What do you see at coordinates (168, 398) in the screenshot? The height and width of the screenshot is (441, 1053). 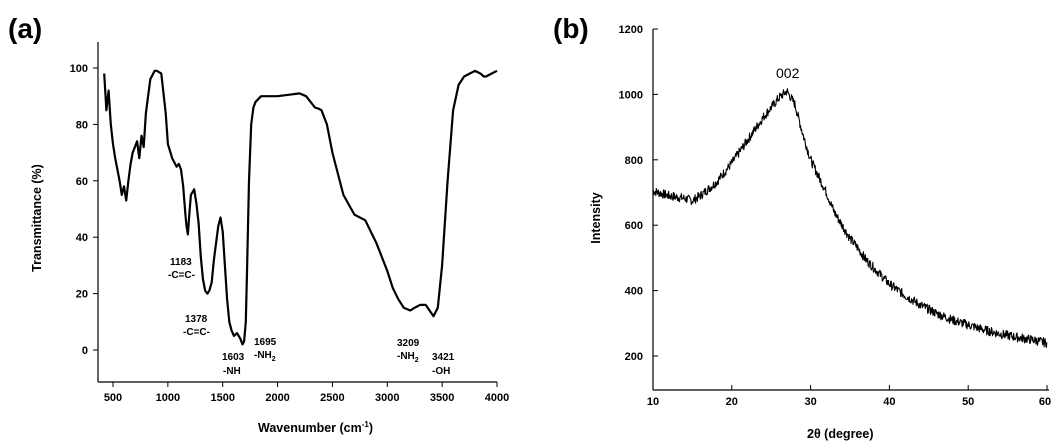 I see `panel-a-x-tick-label: 1000` at bounding box center [168, 398].